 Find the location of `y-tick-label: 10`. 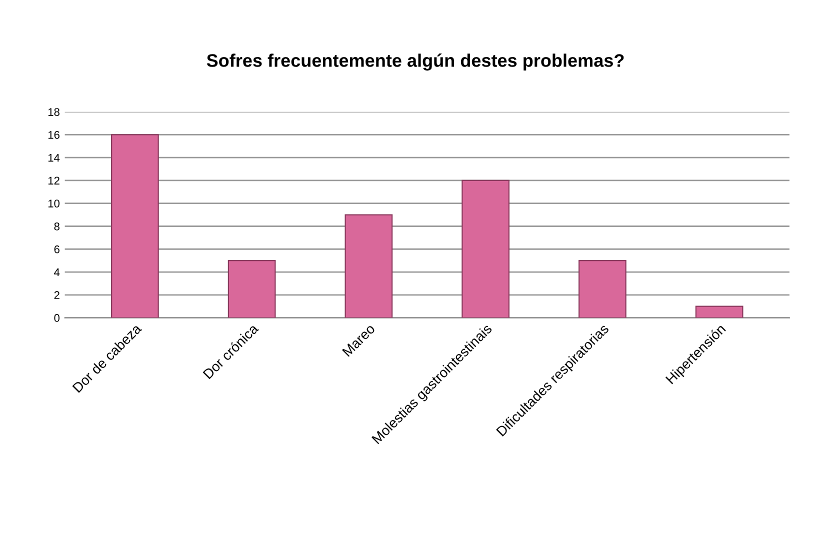

y-tick-label: 10 is located at coordinates (54, 204).